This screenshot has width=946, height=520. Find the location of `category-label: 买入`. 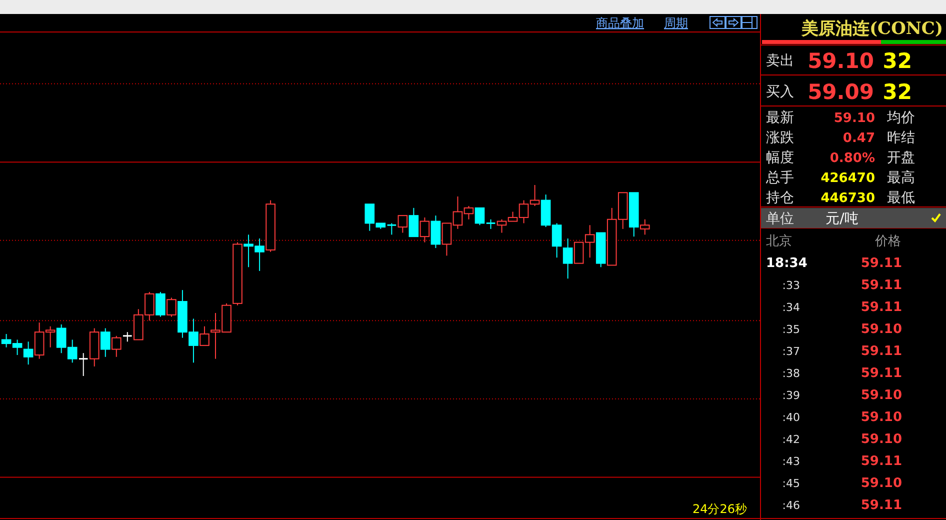

category-label: 买入 is located at coordinates (780, 92).